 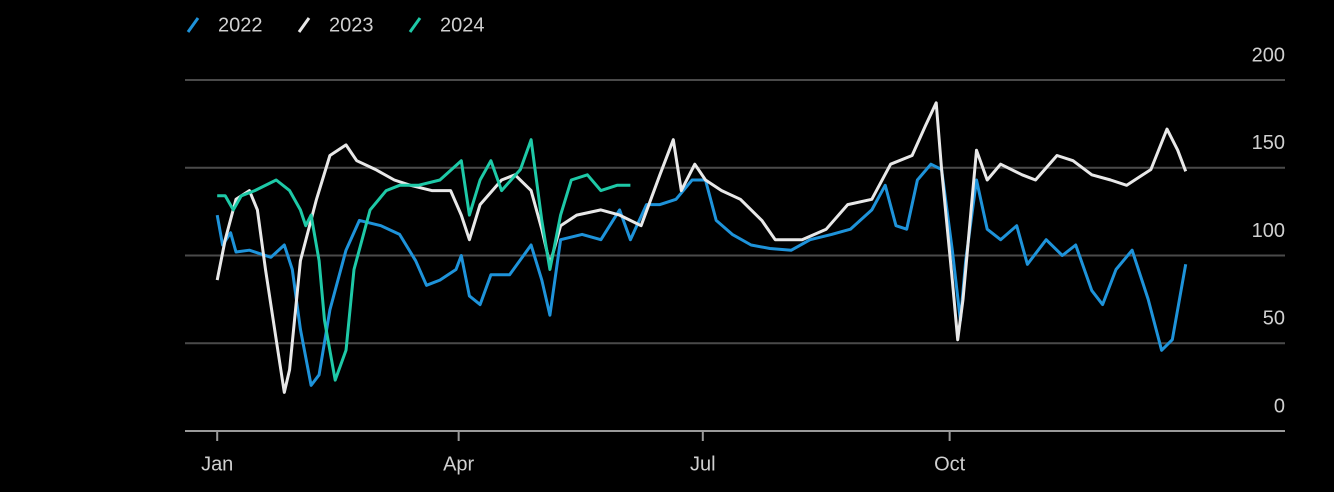 What do you see at coordinates (462, 25) in the screenshot?
I see `legend-label: 2024` at bounding box center [462, 25].